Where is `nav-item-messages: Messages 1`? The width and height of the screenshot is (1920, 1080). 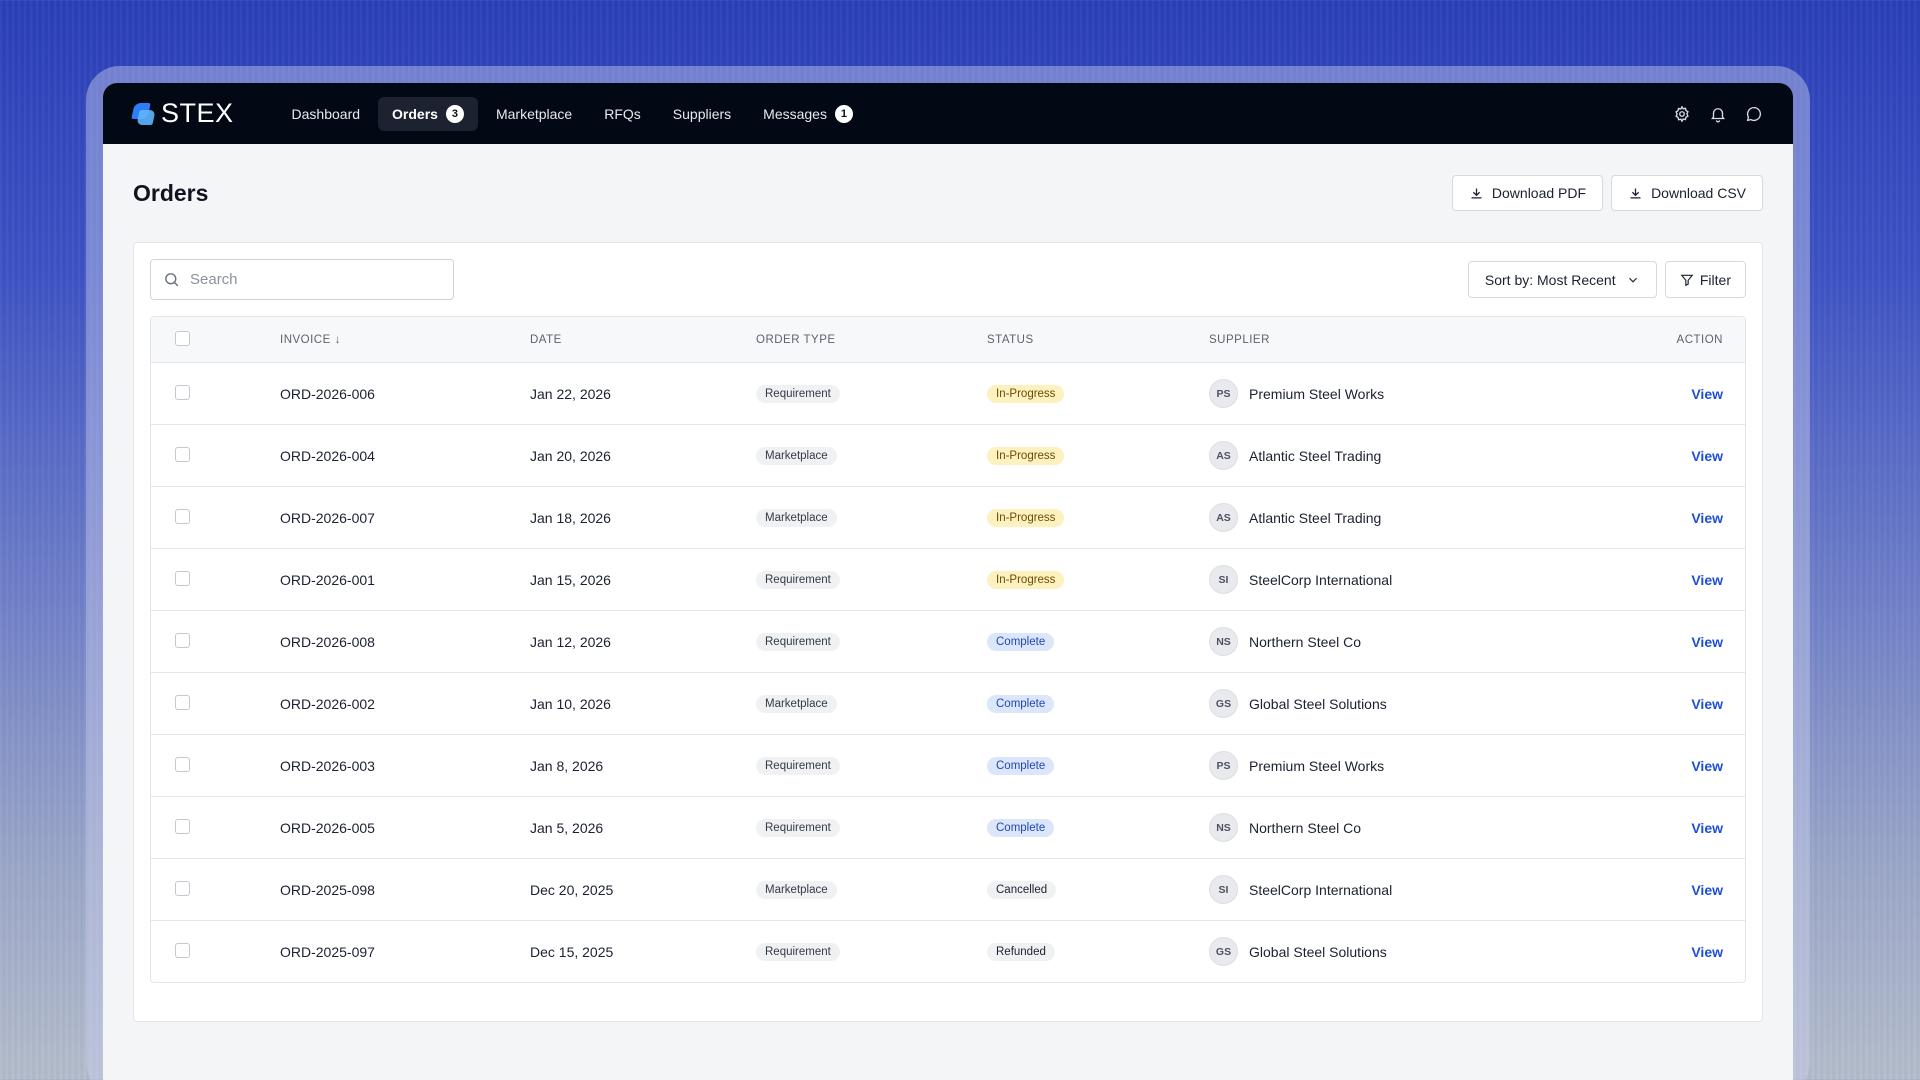
nav-item-messages: Messages 1 is located at coordinates (808, 114).